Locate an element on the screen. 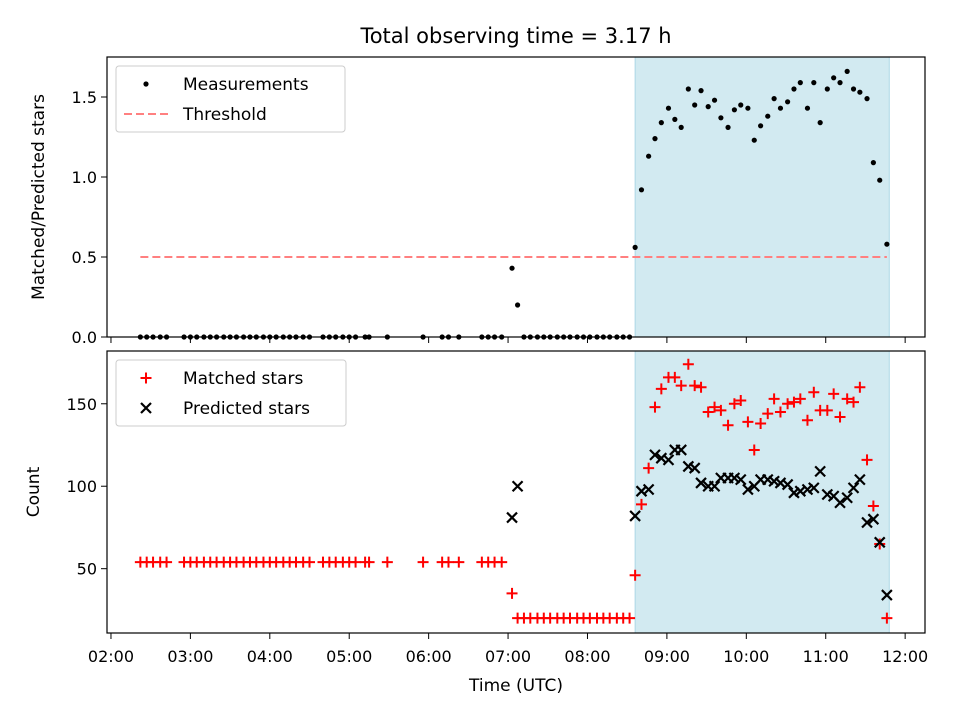 The height and width of the screenshot is (720, 960). x-tick-label: 05:00 is located at coordinates (349, 656).